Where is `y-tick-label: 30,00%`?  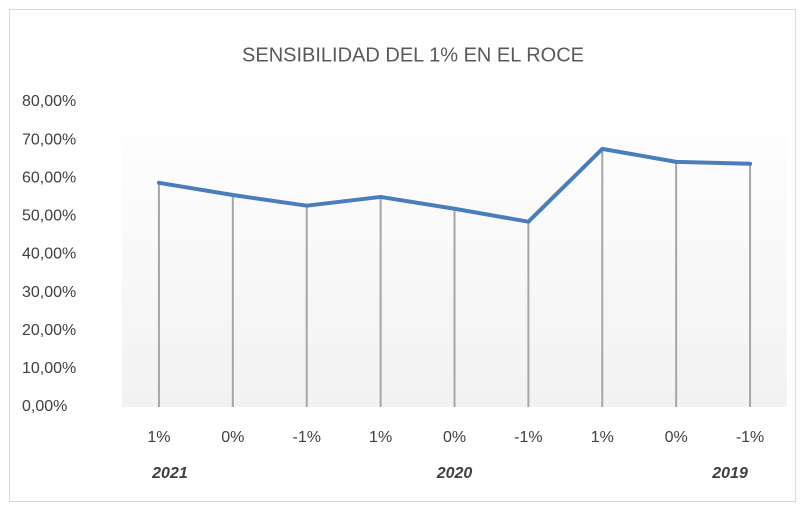
y-tick-label: 30,00% is located at coordinates (49, 292).